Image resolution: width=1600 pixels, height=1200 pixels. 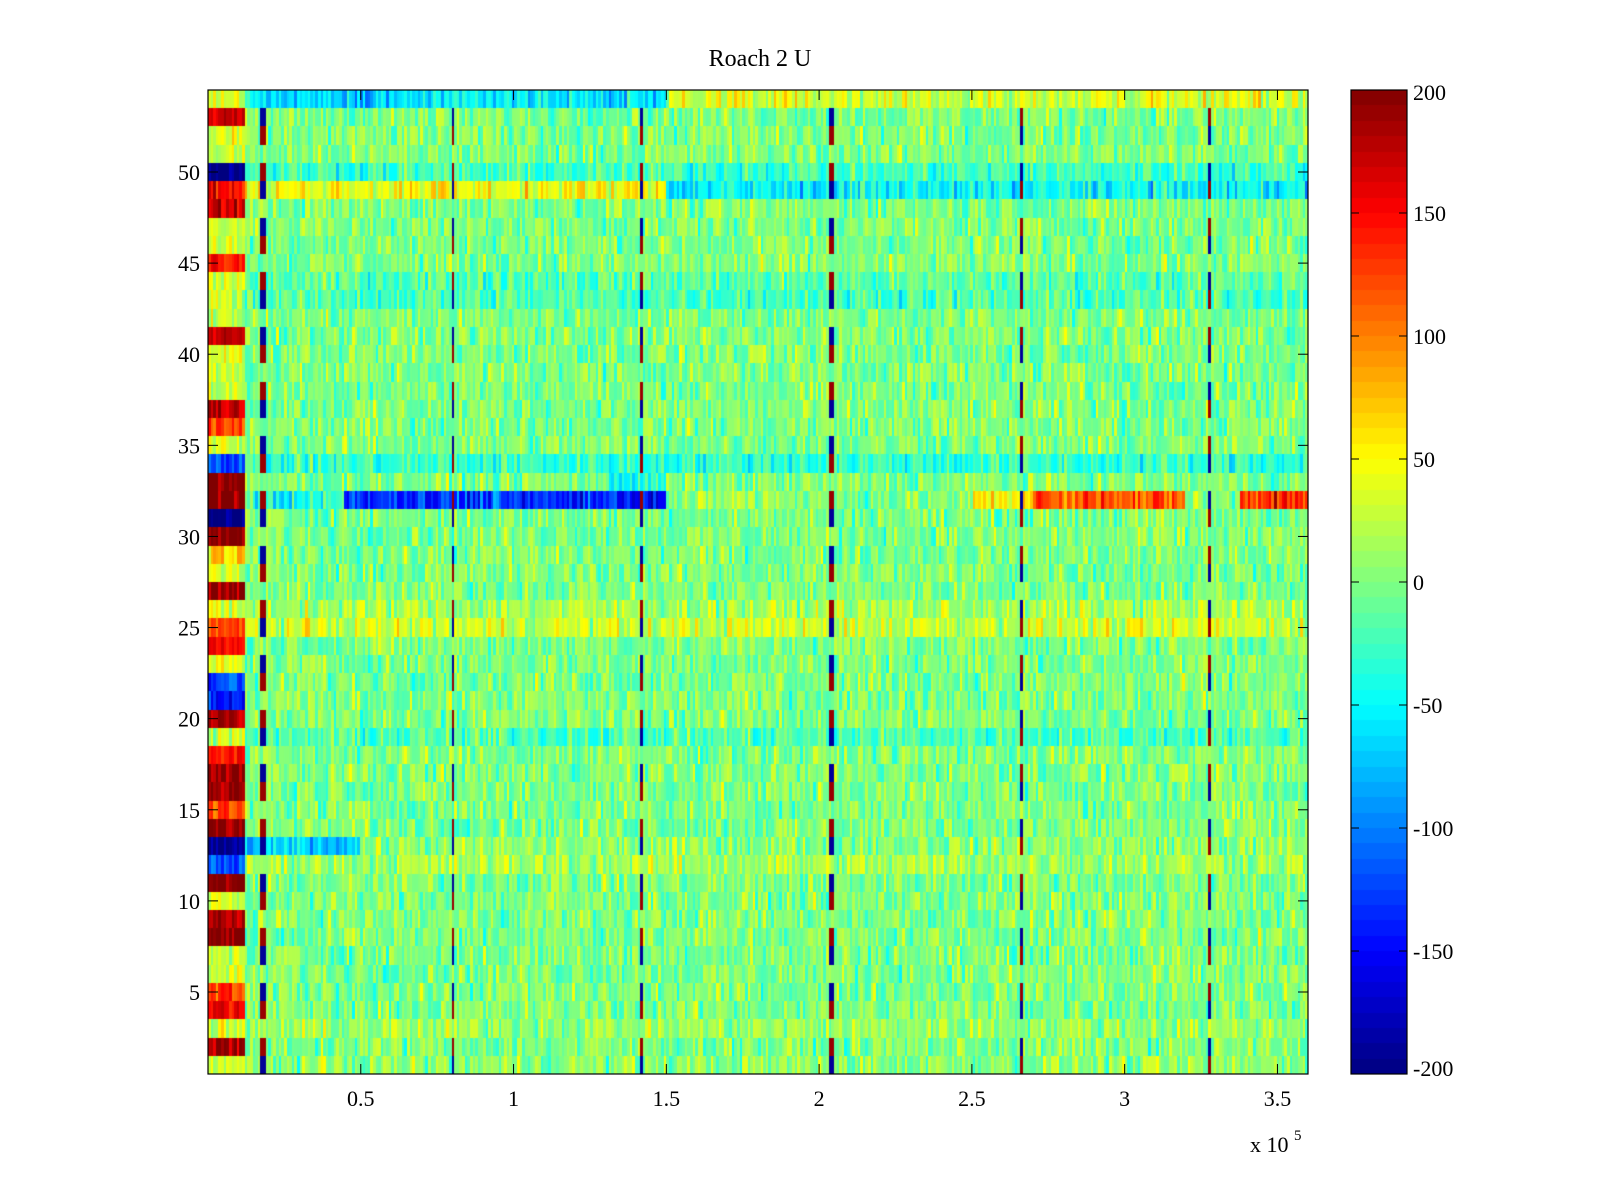 What do you see at coordinates (1429, 213) in the screenshot?
I see `colorbar-tick-label: 150` at bounding box center [1429, 213].